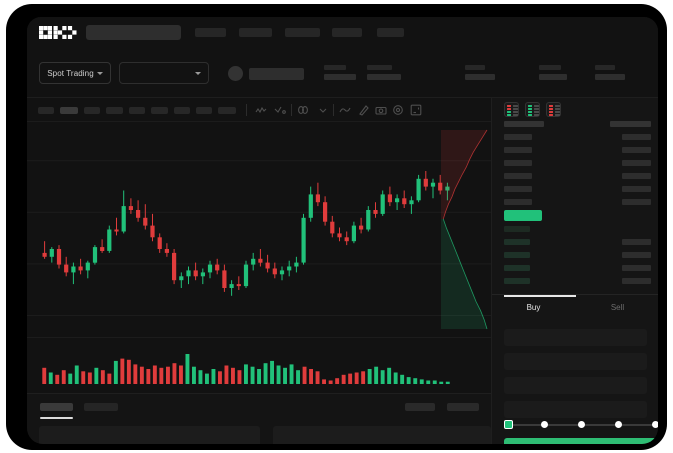 The image size is (673, 453). I want to click on total-field, so click(575, 409).